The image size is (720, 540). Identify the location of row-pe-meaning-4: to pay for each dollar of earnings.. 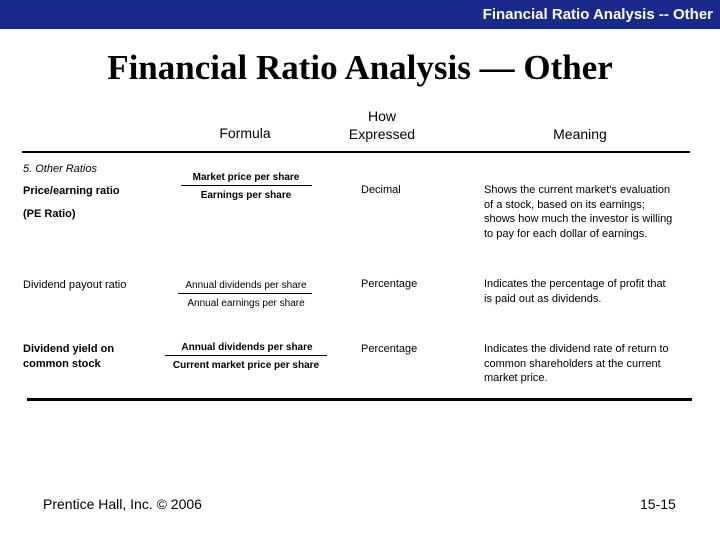
(566, 233).